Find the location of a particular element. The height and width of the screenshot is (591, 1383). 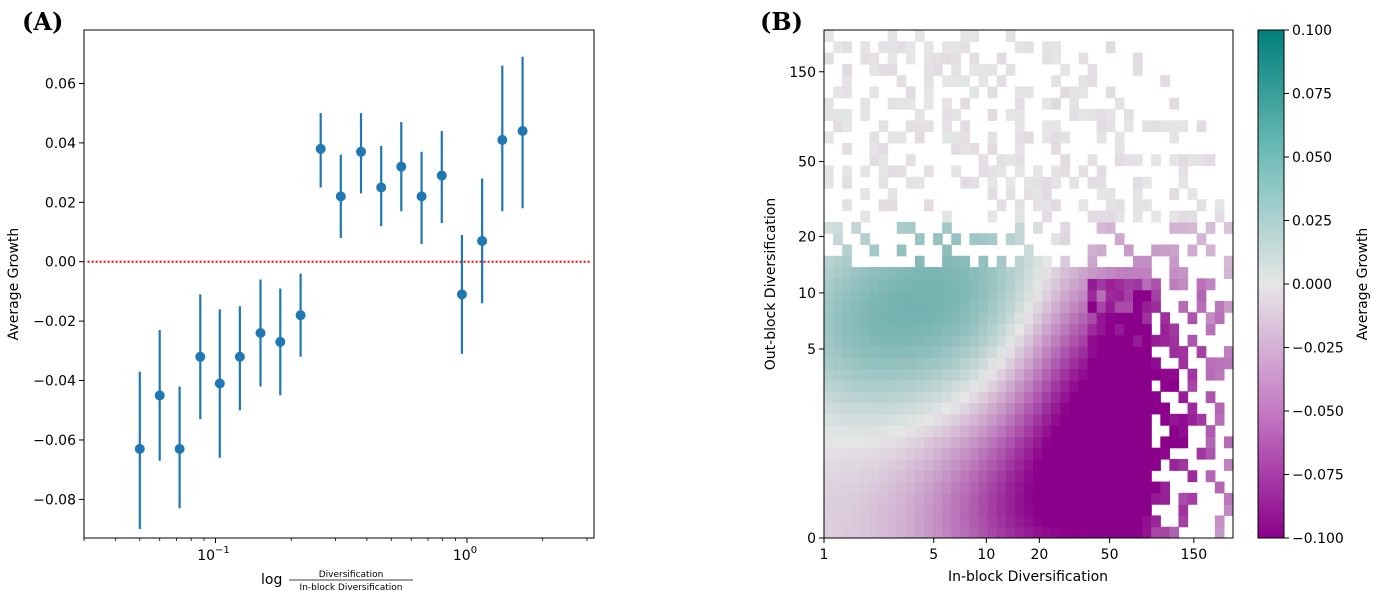

colorbar-tick-label: −0.075 is located at coordinates (1318, 476).